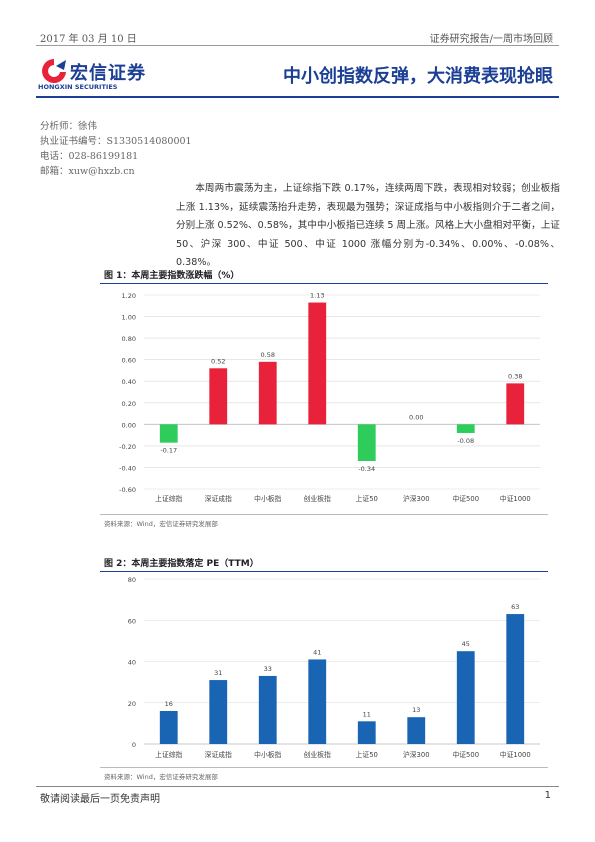  I want to click on figure-2-source: 资料来源：Wind，宏信证券研究发展部, so click(161, 777).